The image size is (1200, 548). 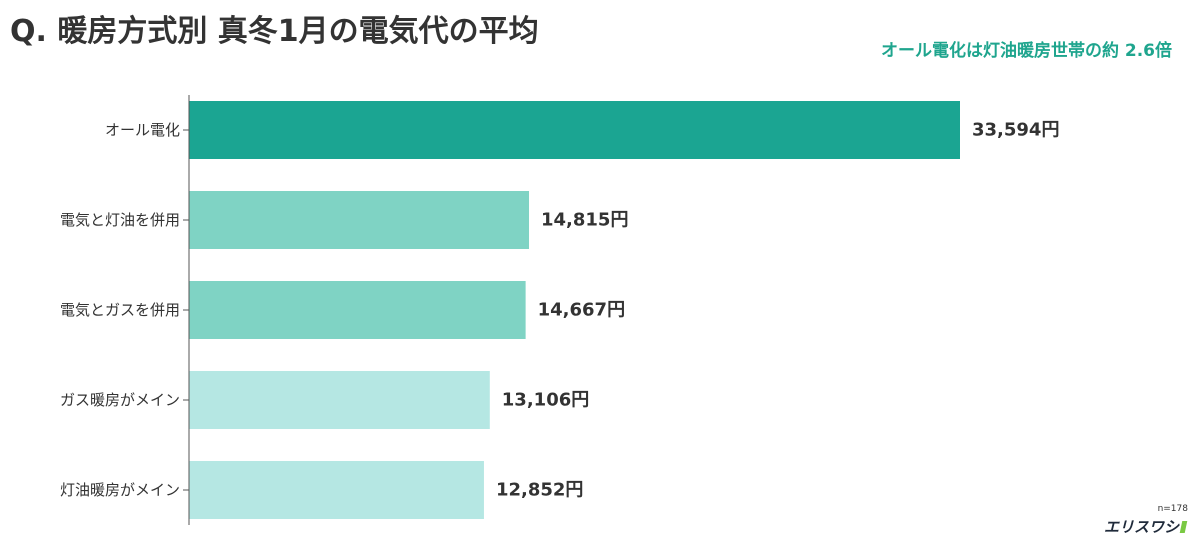 I want to click on category-label: 灯油暖房がメイン, so click(x=120, y=490).